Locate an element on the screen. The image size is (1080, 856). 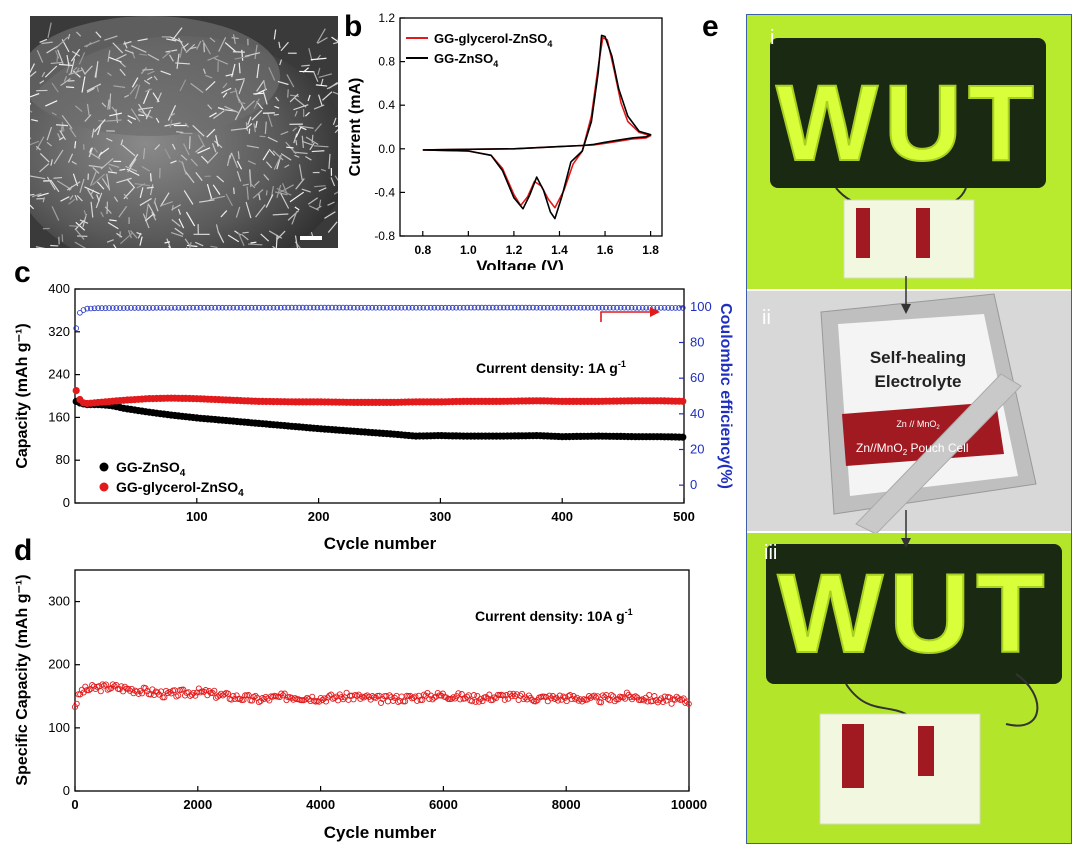
long-cycling-plot-frame is located at coordinates (382, 680).